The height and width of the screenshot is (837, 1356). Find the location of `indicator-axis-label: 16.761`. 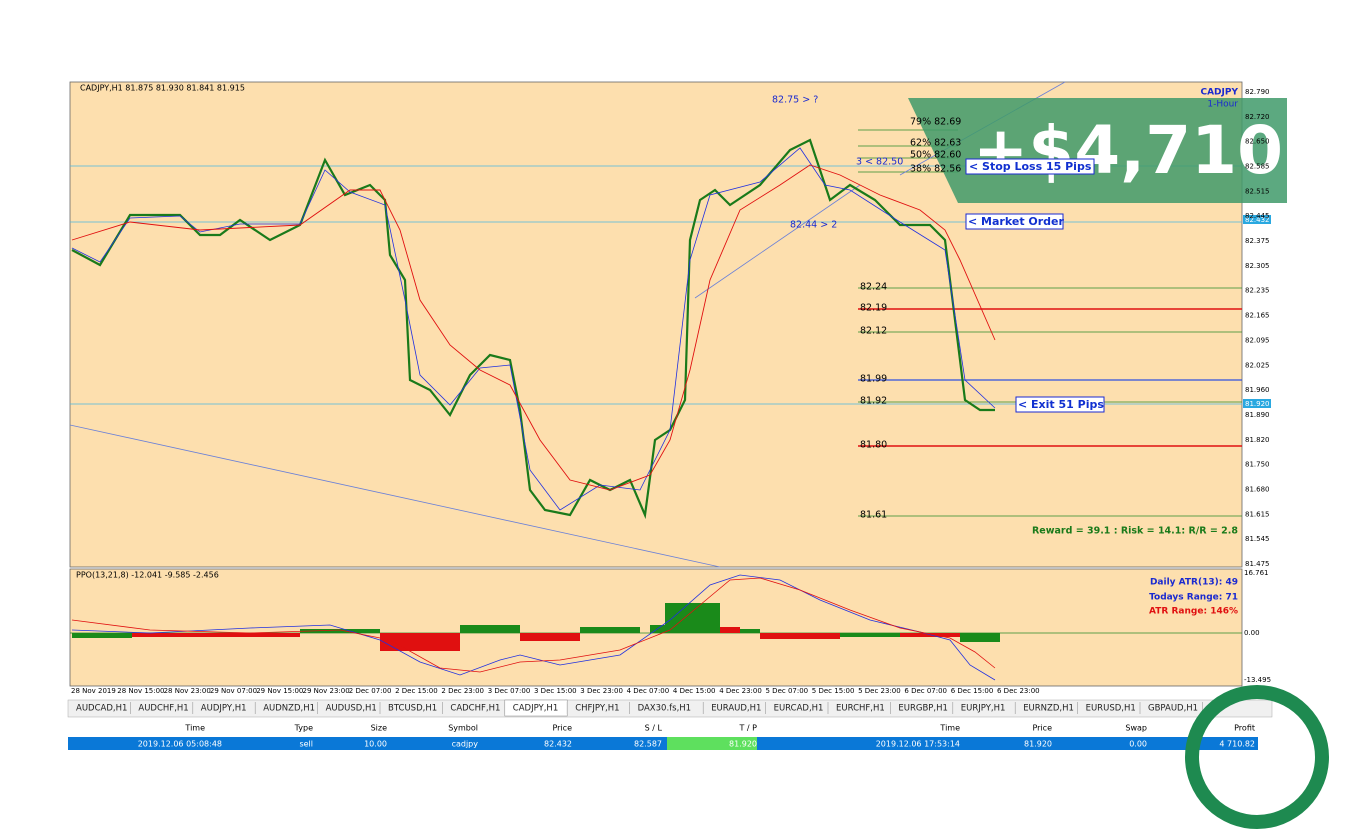

indicator-axis-label: 16.761 is located at coordinates (1256, 573).